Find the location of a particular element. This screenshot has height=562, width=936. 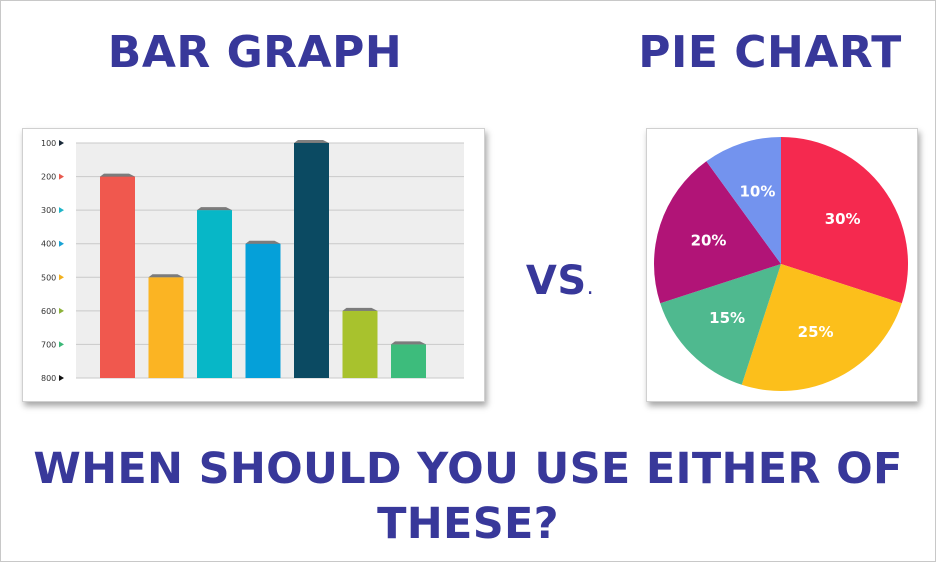

pie-slice-label: 15% is located at coordinates (727, 318).